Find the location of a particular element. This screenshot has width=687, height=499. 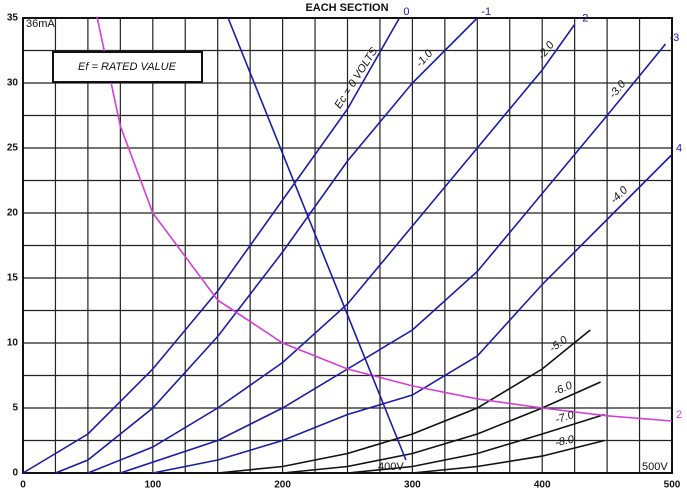

curve-label: -5.0 is located at coordinates (558, 344).